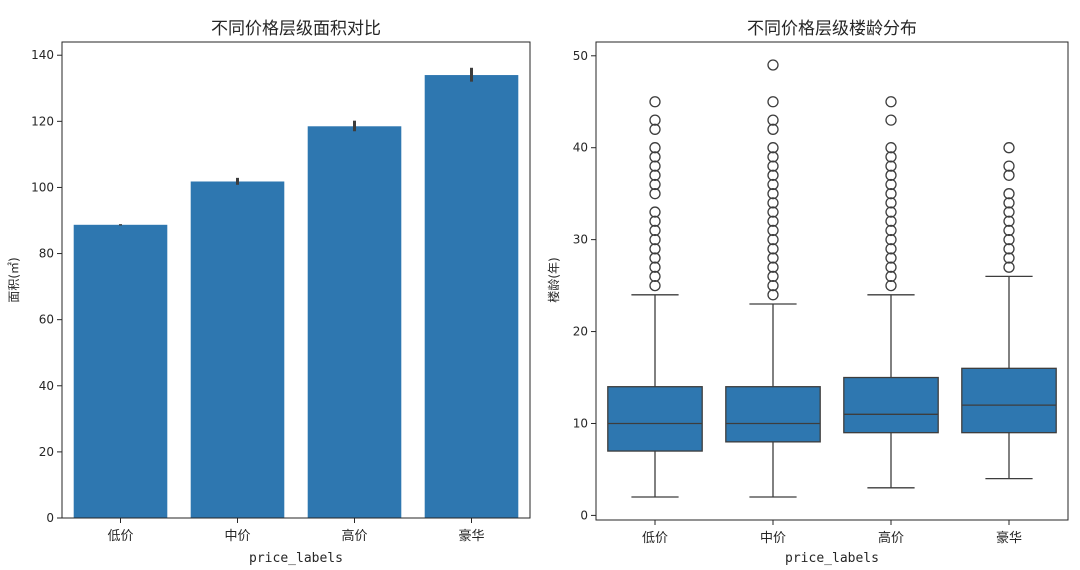  Describe the element at coordinates (46, 386) in the screenshot. I see `y-tick-label: 40` at that location.